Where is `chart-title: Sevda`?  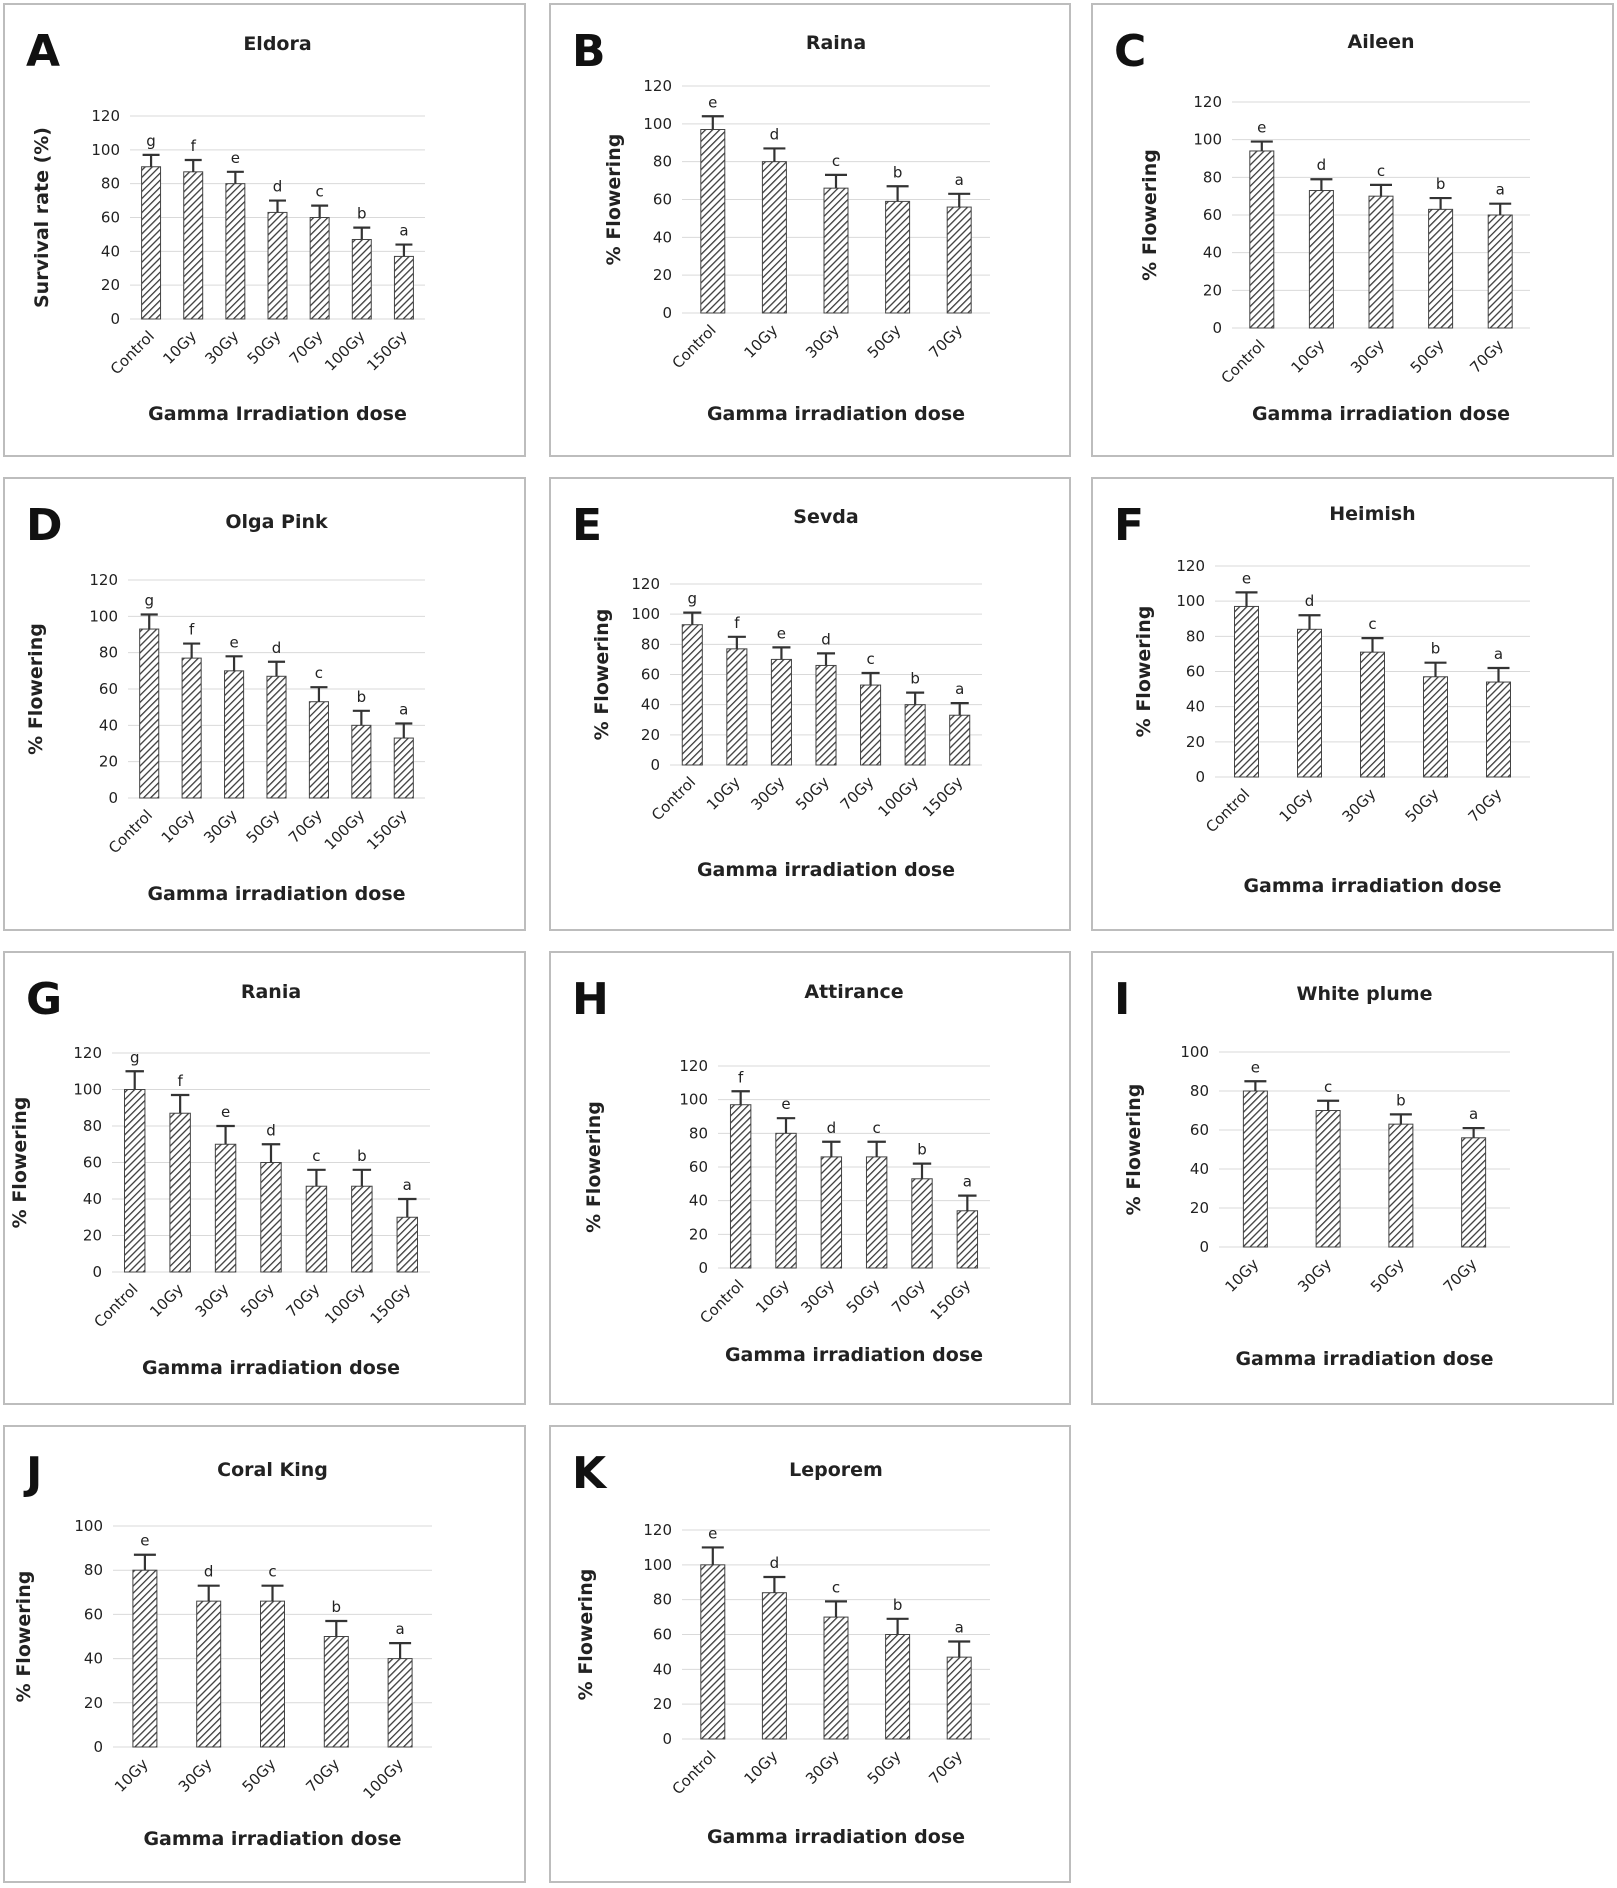 chart-title: Sevda is located at coordinates (825, 517).